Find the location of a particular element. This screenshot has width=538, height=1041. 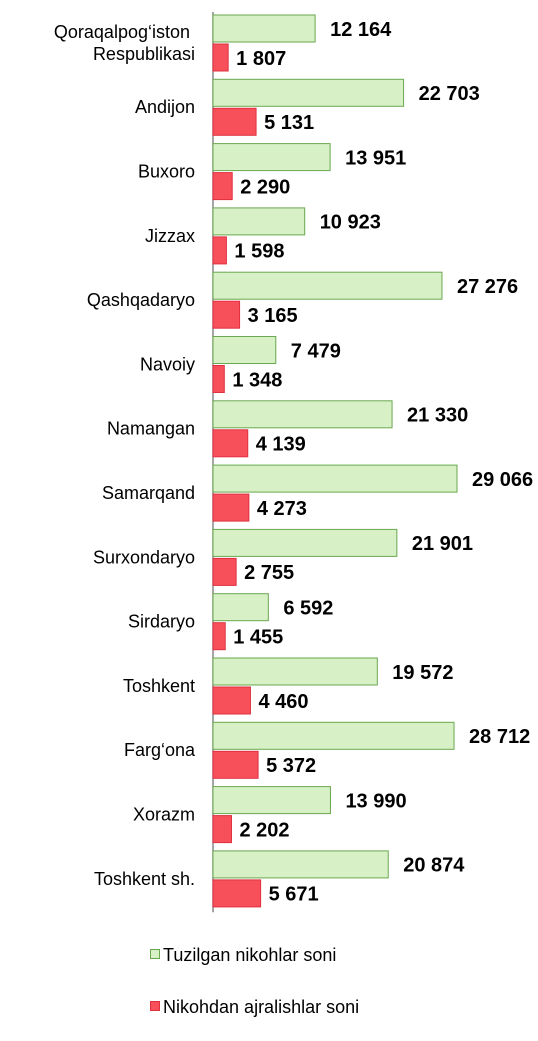

value-label: 2 290 is located at coordinates (265, 187).